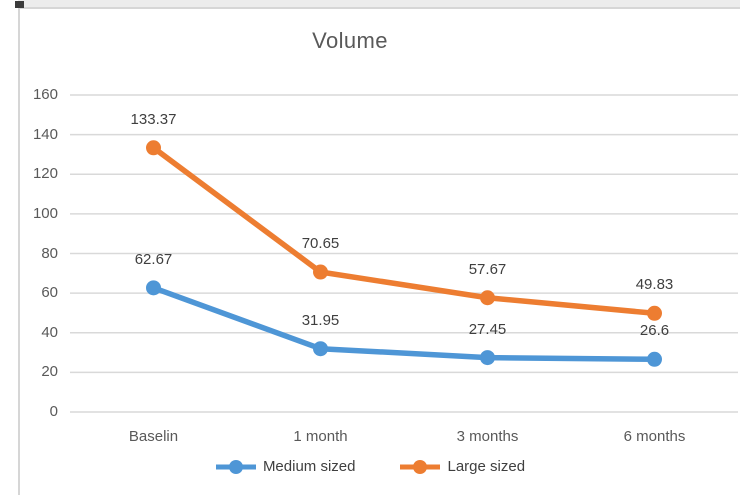 The image size is (740, 495). What do you see at coordinates (379, 3) in the screenshot?
I see `window-top-strip` at bounding box center [379, 3].